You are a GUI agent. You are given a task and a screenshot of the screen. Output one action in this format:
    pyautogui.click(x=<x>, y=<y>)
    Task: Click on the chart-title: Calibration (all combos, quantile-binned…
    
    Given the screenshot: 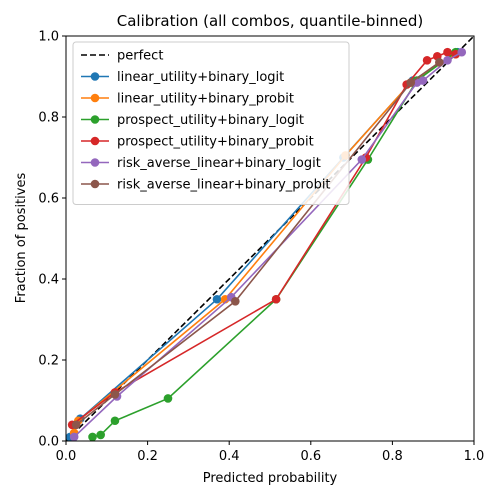 What is the action you would take?
    pyautogui.click(x=270, y=21)
    